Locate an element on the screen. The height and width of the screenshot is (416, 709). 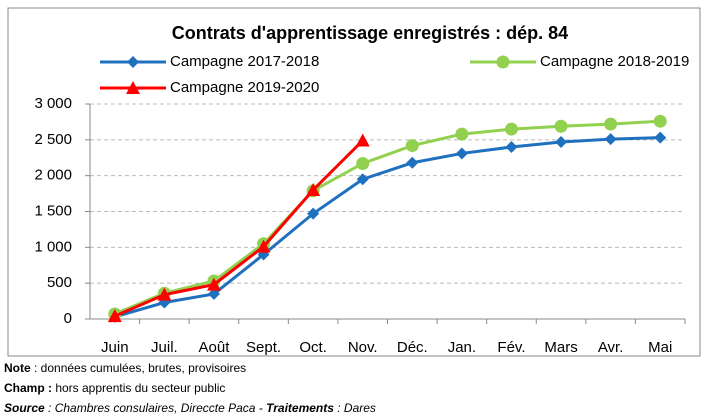
note-text: : Dares is located at coordinates (354, 408).